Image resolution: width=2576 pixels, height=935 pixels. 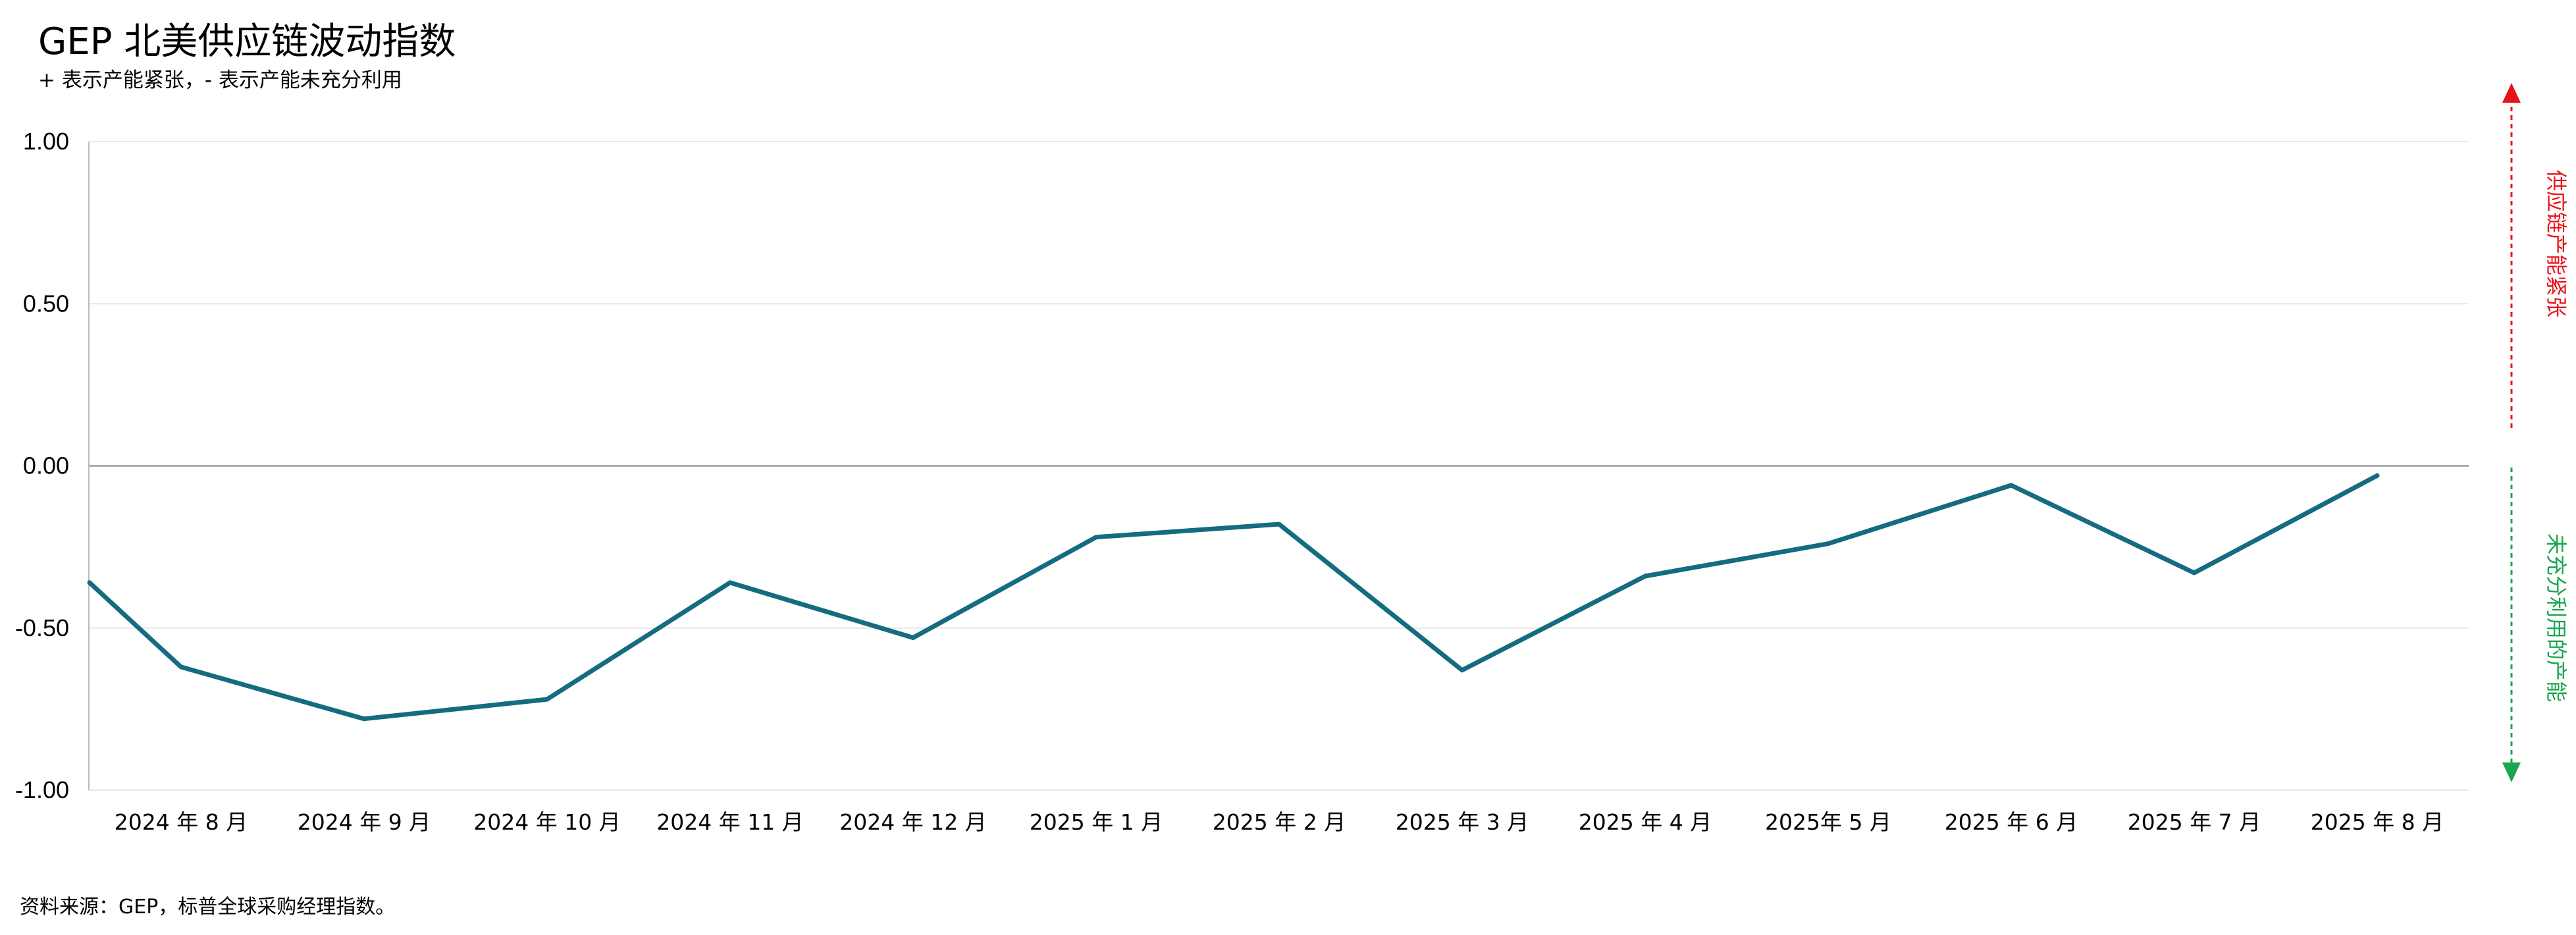 I want to click on capacity-tight-indicator: 供应链产能紧张, so click(x=2535, y=256).